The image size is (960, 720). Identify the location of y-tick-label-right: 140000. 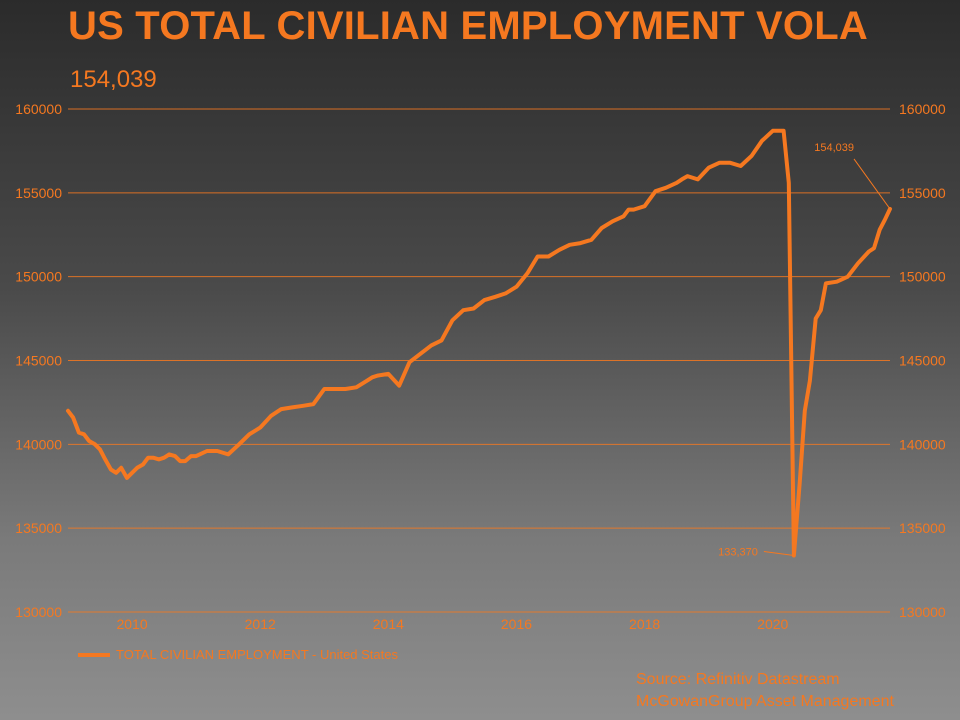
(922, 444).